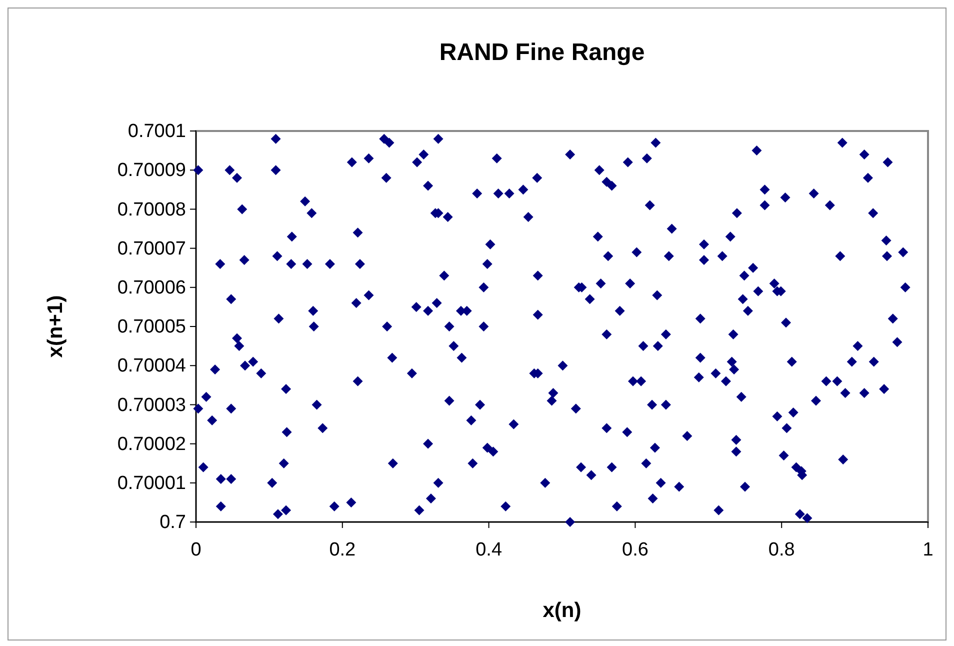 The width and height of the screenshot is (954, 646). I want to click on y-tick-label: 0.70002, so click(151, 444).